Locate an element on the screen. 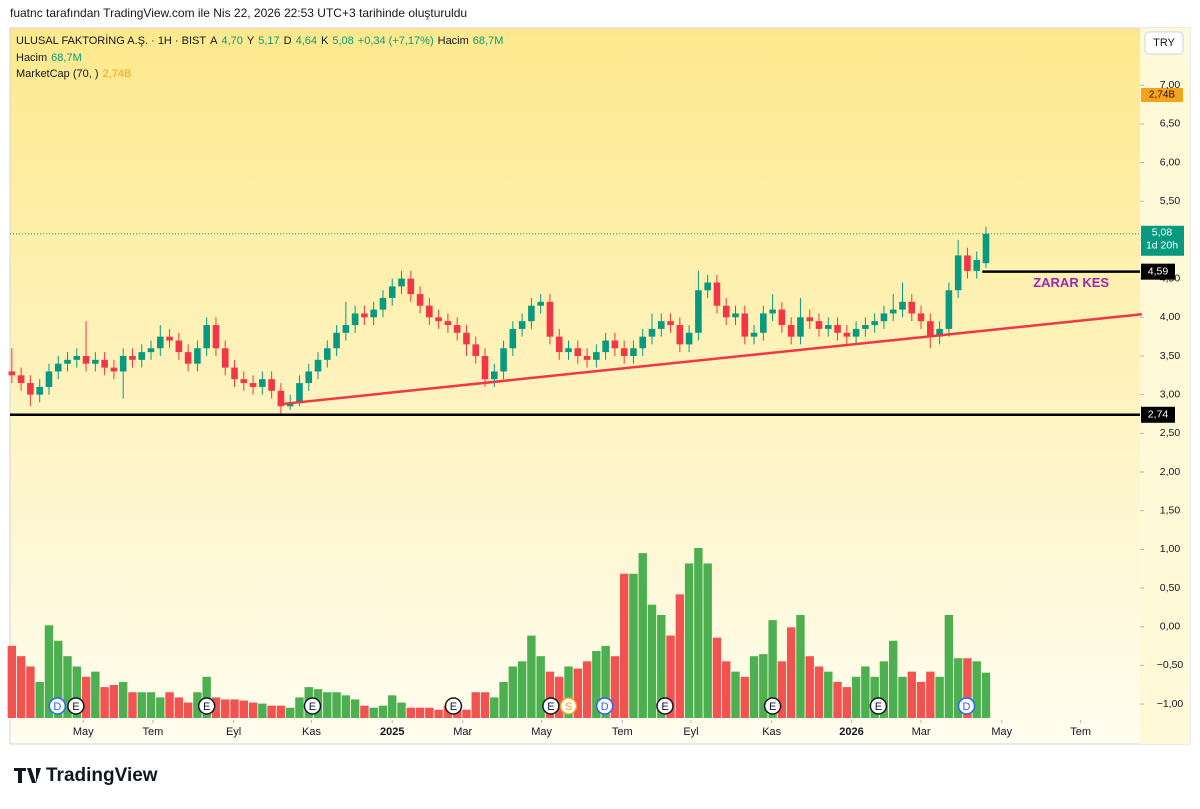 The image size is (1200, 809). x-tick-label: 2025 is located at coordinates (392, 732).